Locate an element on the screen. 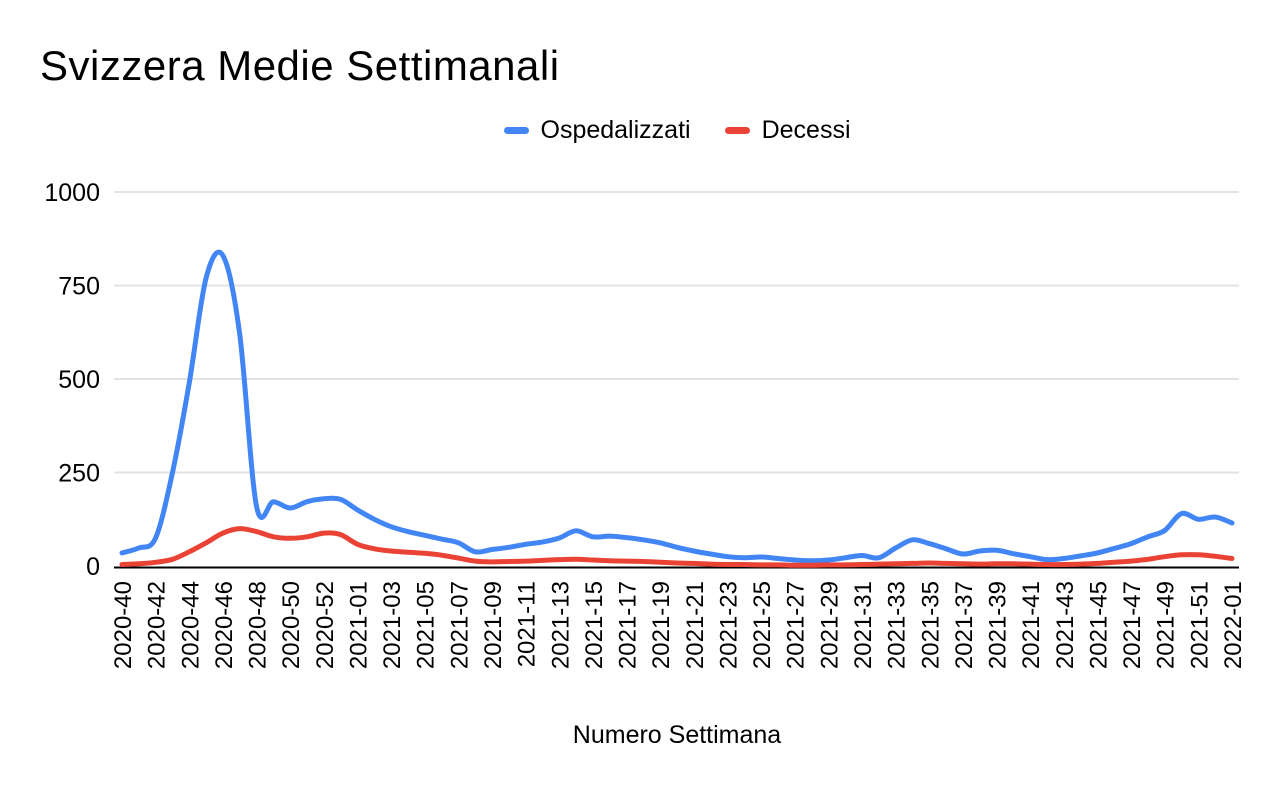 The height and width of the screenshot is (791, 1280). x-axis-tick-label: 2021-13 is located at coordinates (560, 625).